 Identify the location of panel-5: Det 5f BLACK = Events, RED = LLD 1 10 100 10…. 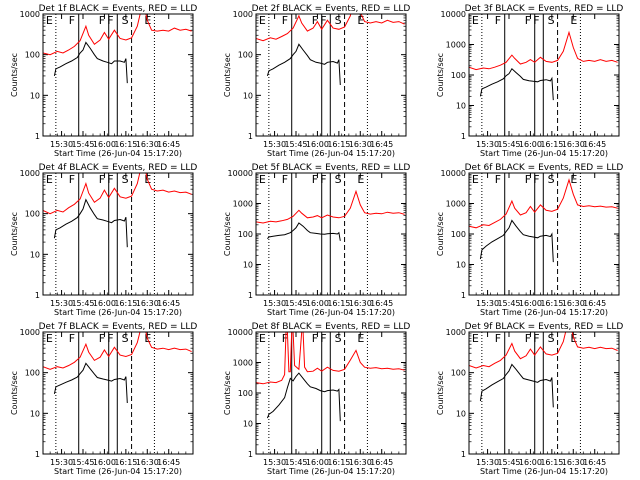
(316, 240).